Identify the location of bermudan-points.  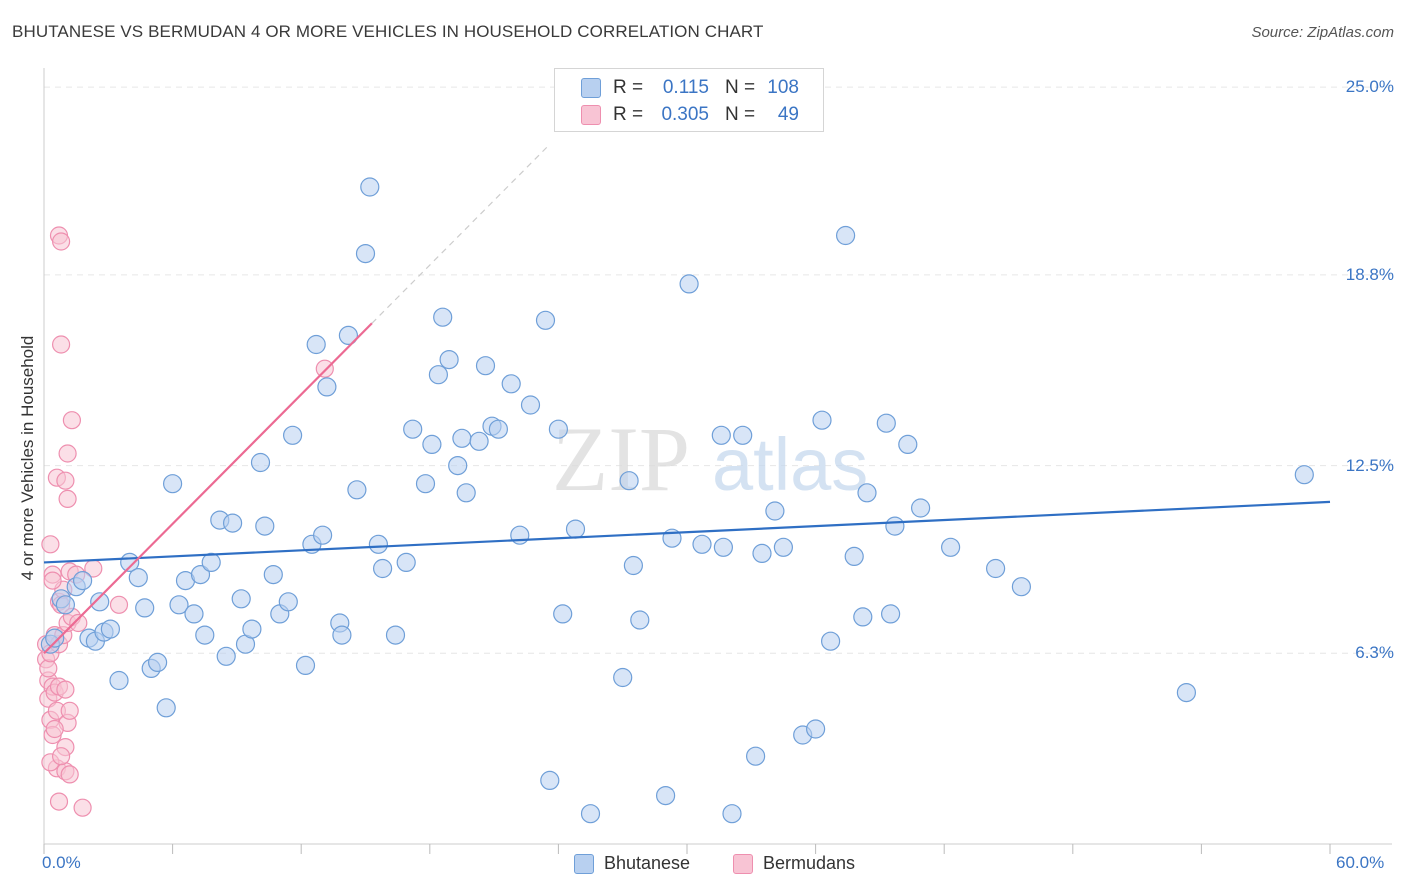
(185, 521).